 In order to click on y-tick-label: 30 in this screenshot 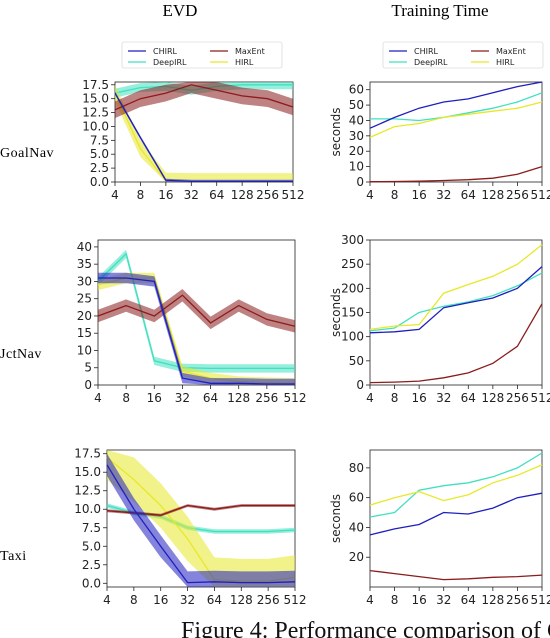, I will do `click(356, 136)`.